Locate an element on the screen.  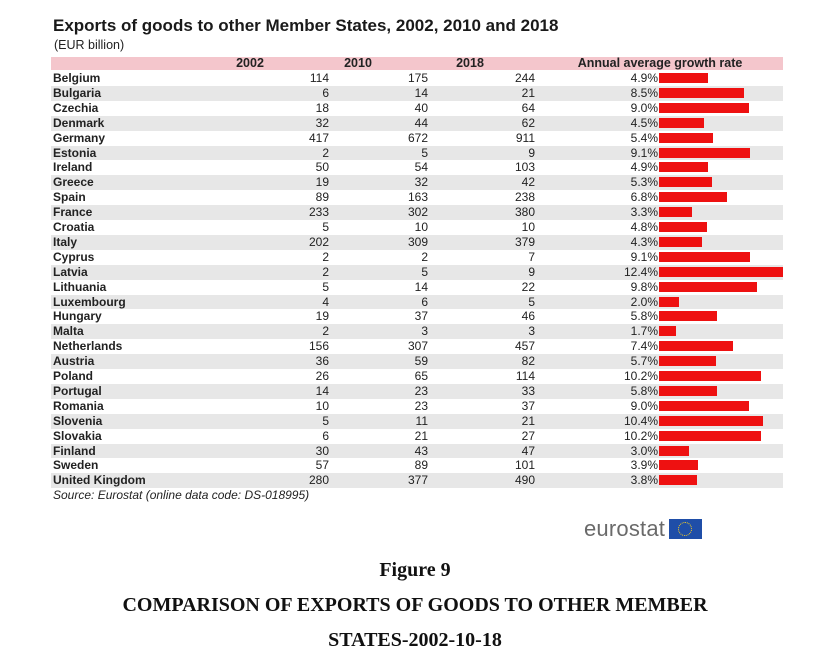
country-label: Czechia is located at coordinates (76, 107).